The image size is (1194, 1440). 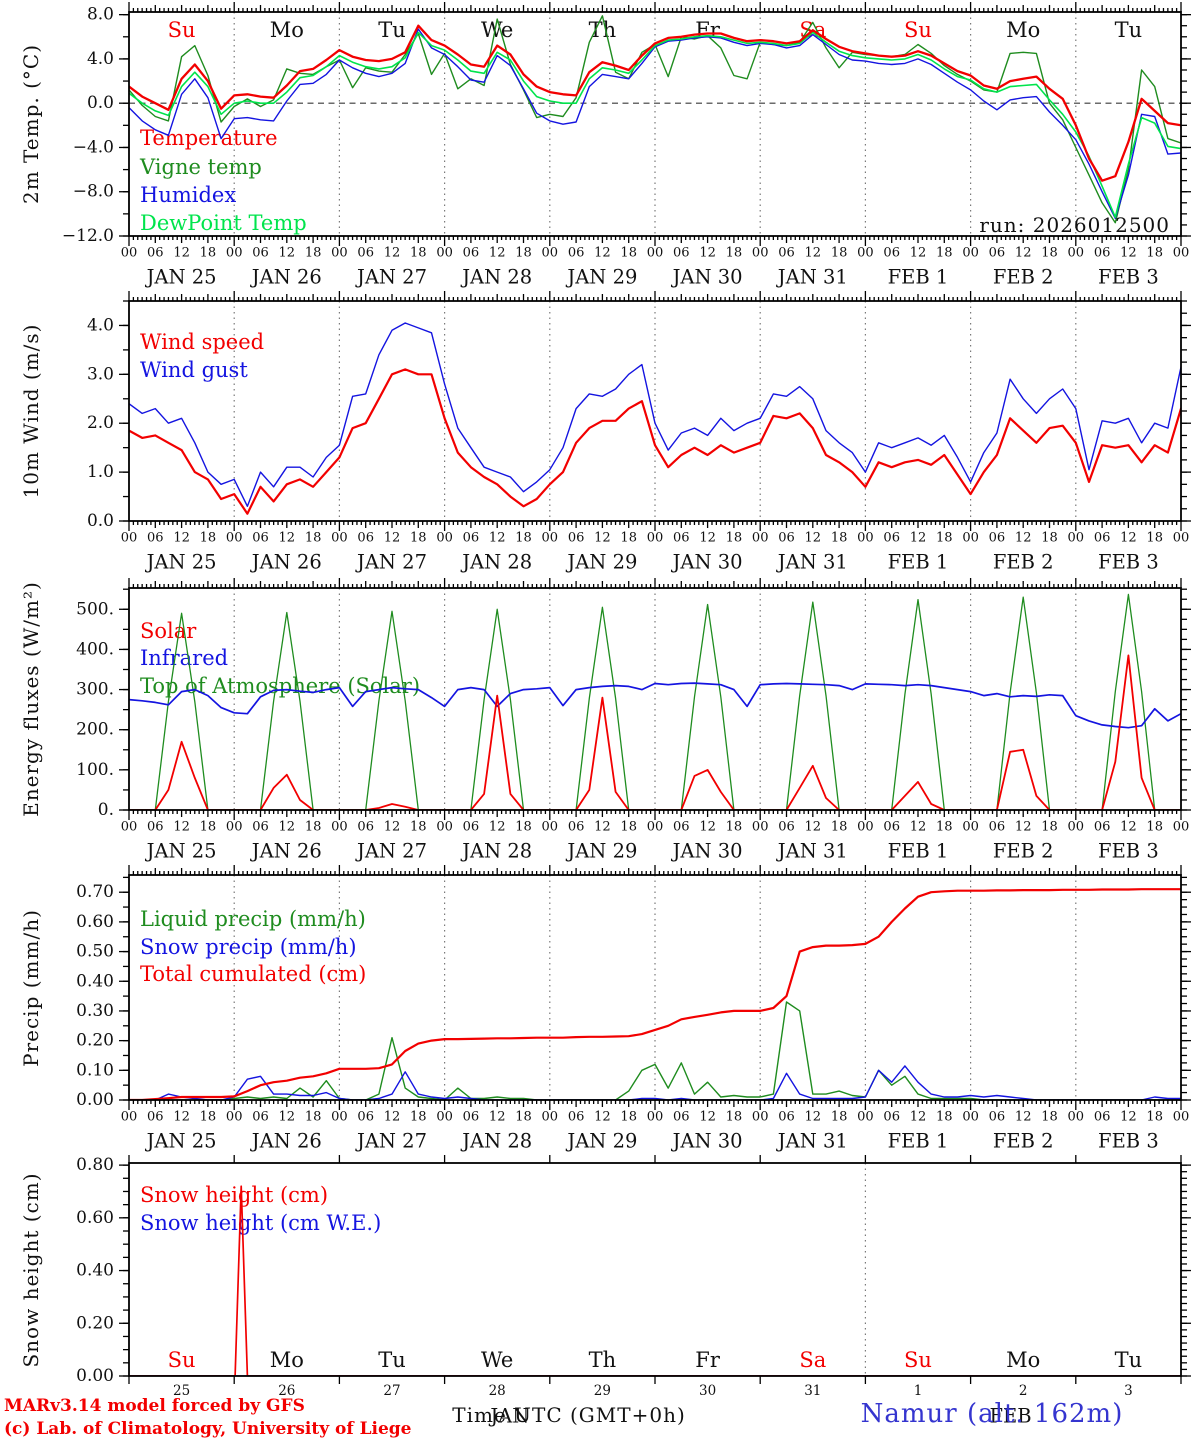 What do you see at coordinates (1023, 562) in the screenshot?
I see `date-label: FEB 2` at bounding box center [1023, 562].